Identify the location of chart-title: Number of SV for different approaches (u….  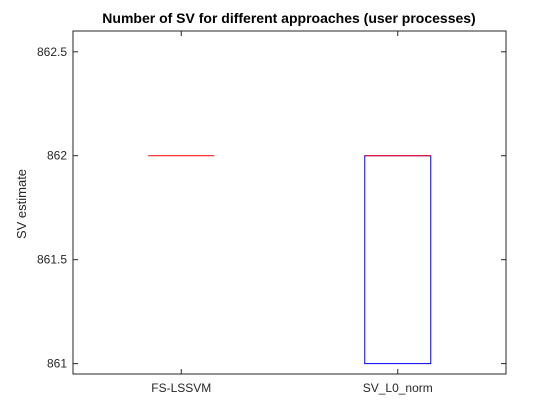
(288, 18).